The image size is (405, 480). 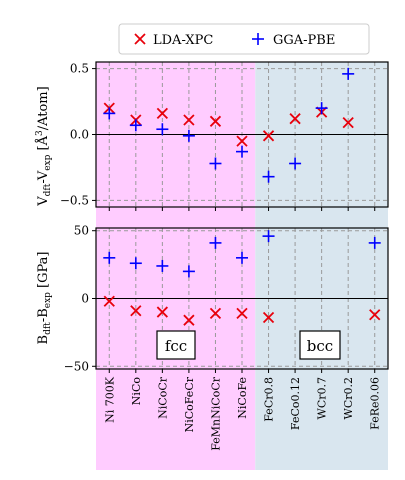 What do you see at coordinates (85, 299) in the screenshot?
I see `y-tick-label: 0` at bounding box center [85, 299].